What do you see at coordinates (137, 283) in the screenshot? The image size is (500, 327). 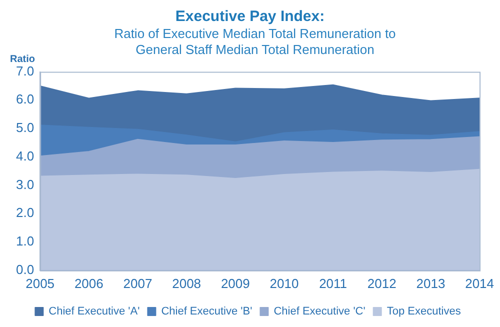 I see `x-tick-label: 2007` at bounding box center [137, 283].